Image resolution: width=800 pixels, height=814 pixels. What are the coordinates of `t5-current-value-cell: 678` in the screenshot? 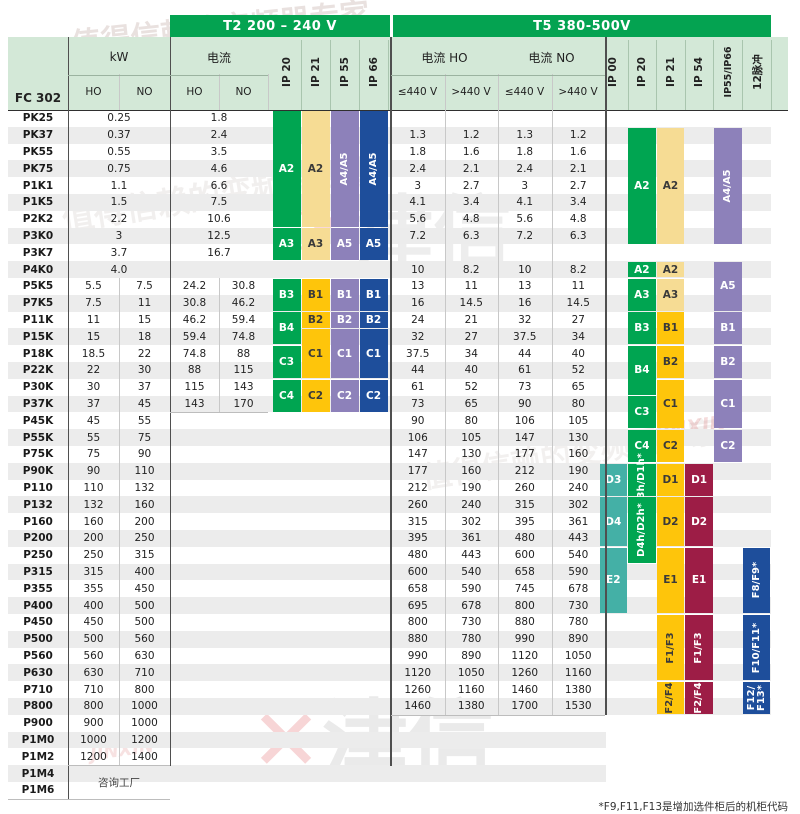 It's located at (471, 605).